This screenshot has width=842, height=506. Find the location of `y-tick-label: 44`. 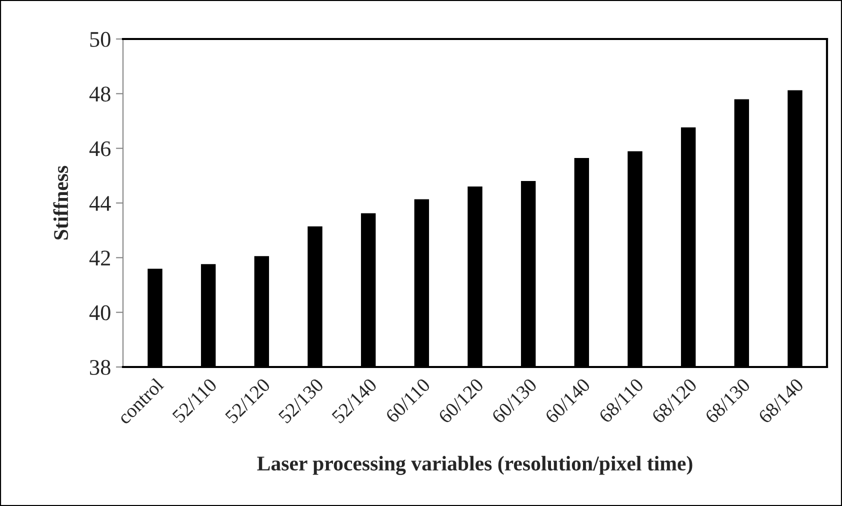

y-tick-label: 44 is located at coordinates (100, 203).